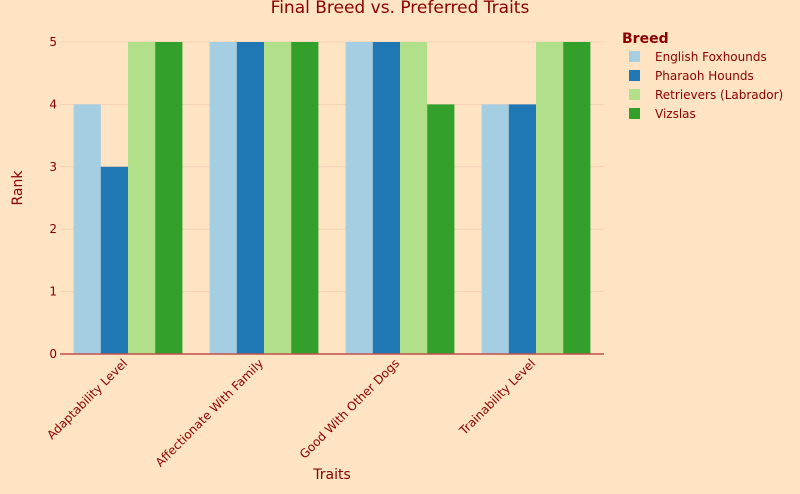 The height and width of the screenshot is (494, 800). I want to click on y-tick-label: 3, so click(53, 167).